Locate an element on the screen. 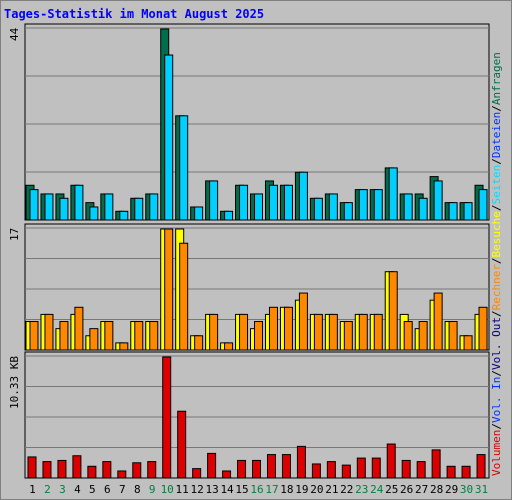  x-tick-label-20: 20 is located at coordinates (316, 489).